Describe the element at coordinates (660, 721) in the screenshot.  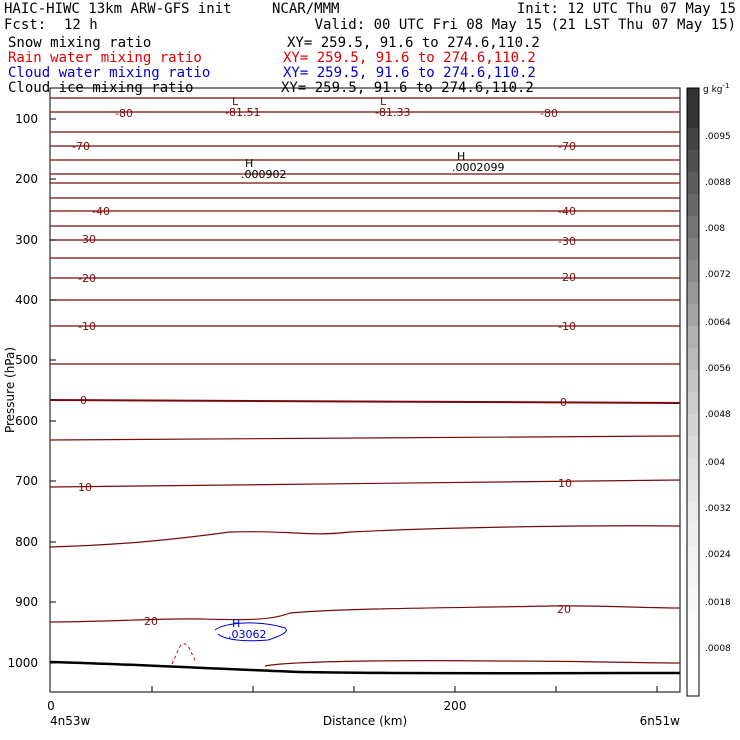
I see `x-end-label-right: 6n51w` at that location.